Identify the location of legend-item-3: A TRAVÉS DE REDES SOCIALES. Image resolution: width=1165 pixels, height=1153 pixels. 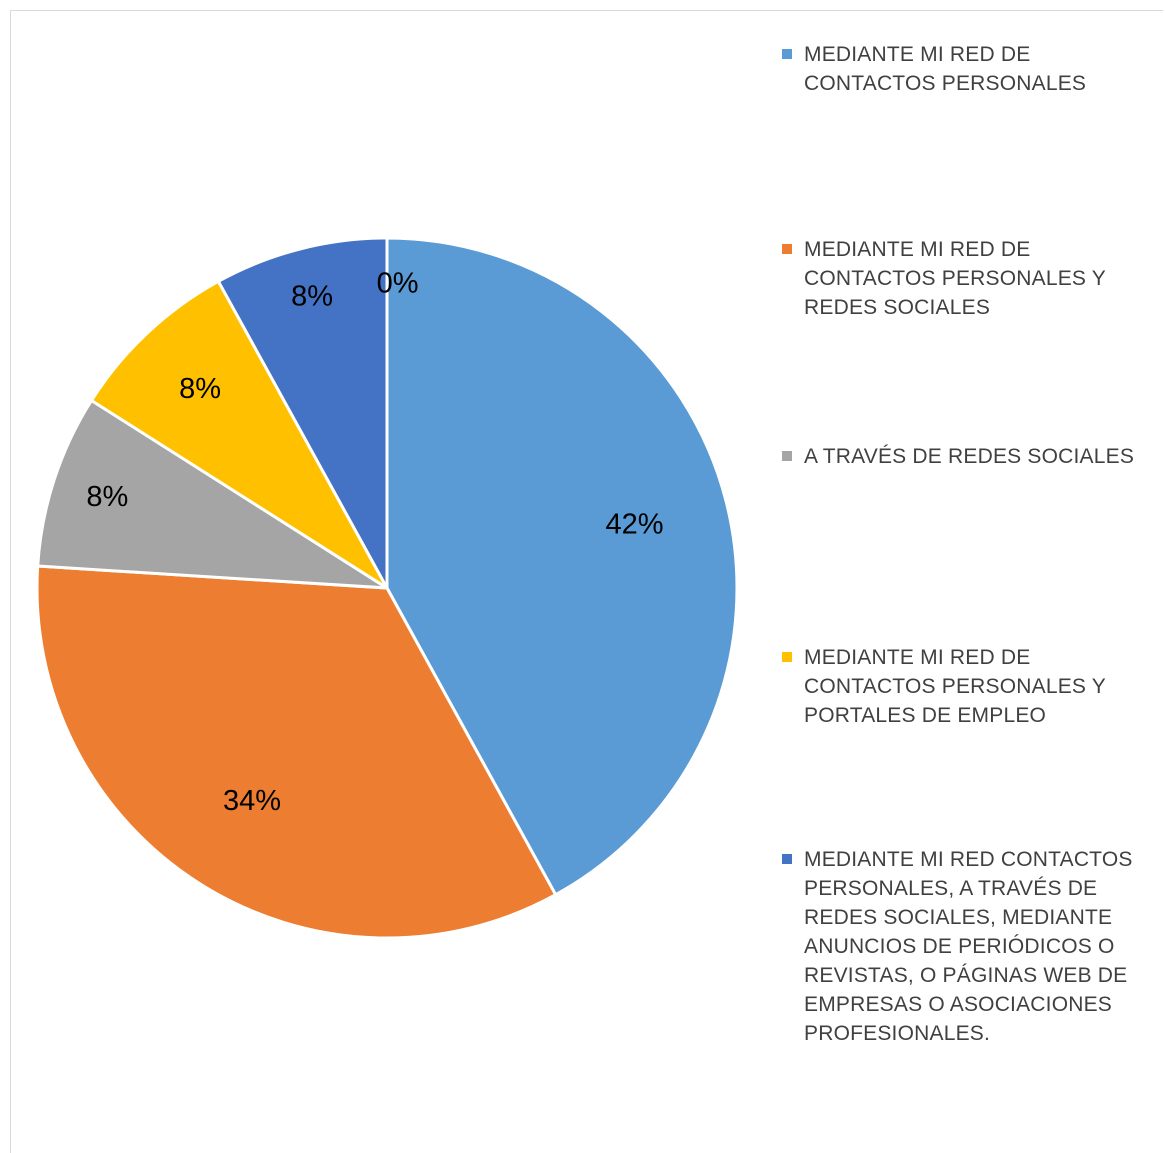
(972, 456).